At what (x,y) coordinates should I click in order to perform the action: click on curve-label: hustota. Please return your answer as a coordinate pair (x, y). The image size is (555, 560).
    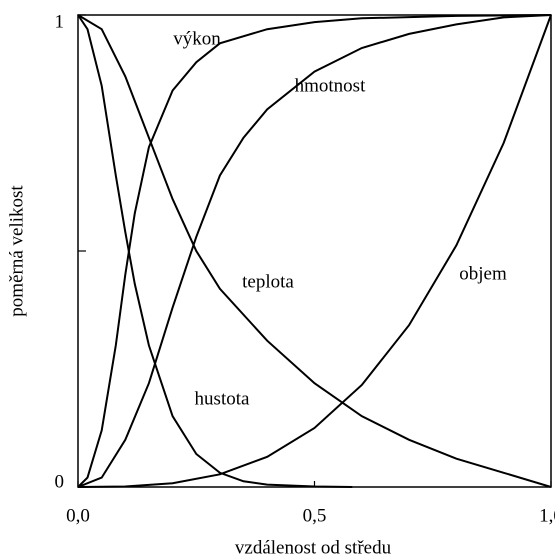
    Looking at the image, I should click on (222, 398).